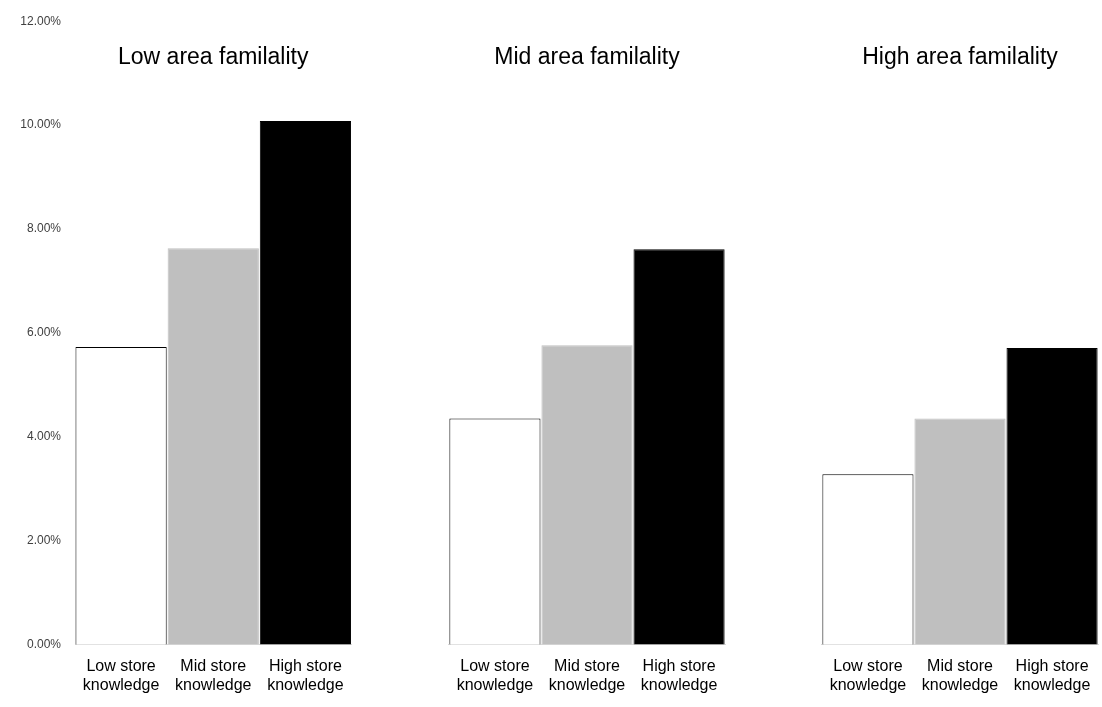 This screenshot has width=1102, height=707. Describe the element at coordinates (44, 643) in the screenshot. I see `y-tick-label: 0.00%` at that location.